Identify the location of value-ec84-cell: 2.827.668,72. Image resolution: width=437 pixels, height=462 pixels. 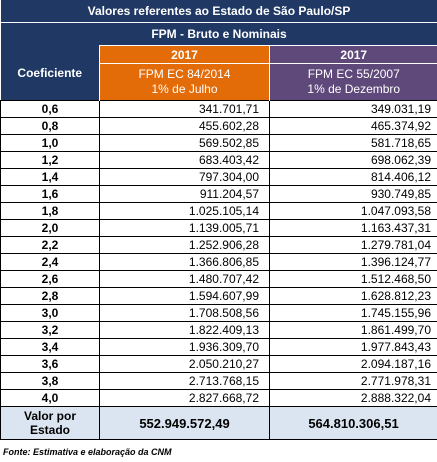
(184, 398).